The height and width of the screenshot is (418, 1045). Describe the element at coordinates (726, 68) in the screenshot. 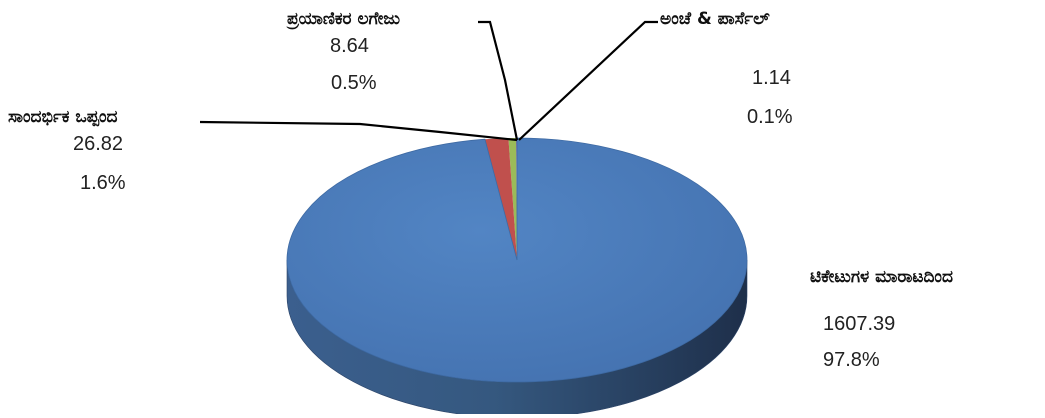

I see `label-post-parcel: ಅಂಚೆ & ಪಾರ್ಸೆಲ್ 1.14 0.1%` at that location.